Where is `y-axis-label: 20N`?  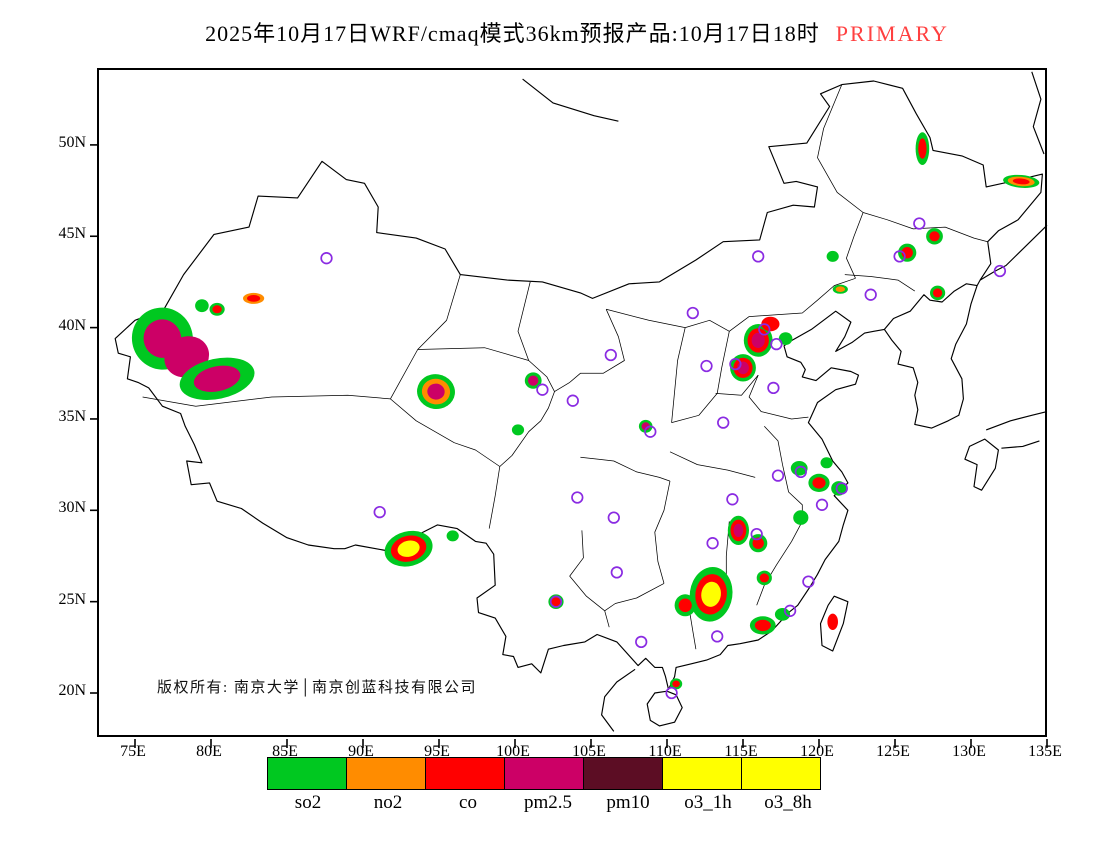
y-axis-label: 20N is located at coordinates (72, 690).